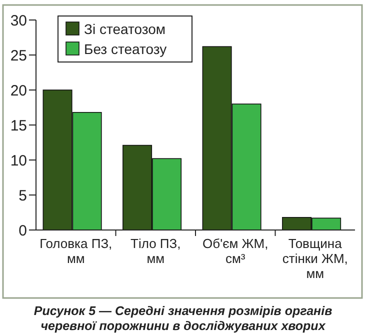  Describe the element at coordinates (315, 258) in the screenshot. I see `x-tick-label: Товщина стінки ЖМ, мм` at that location.